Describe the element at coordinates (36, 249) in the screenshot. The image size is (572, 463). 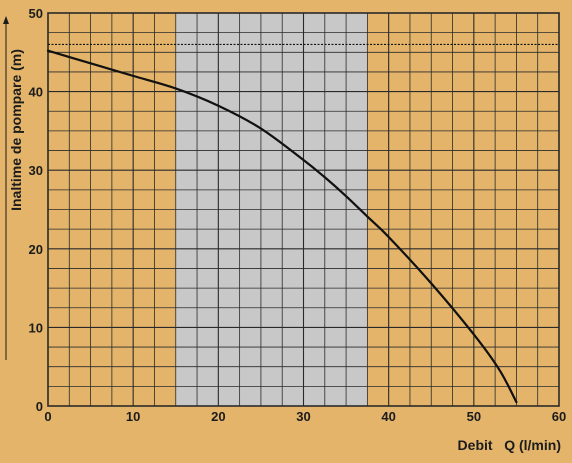
I see `y-tick-label: 20` at that location.